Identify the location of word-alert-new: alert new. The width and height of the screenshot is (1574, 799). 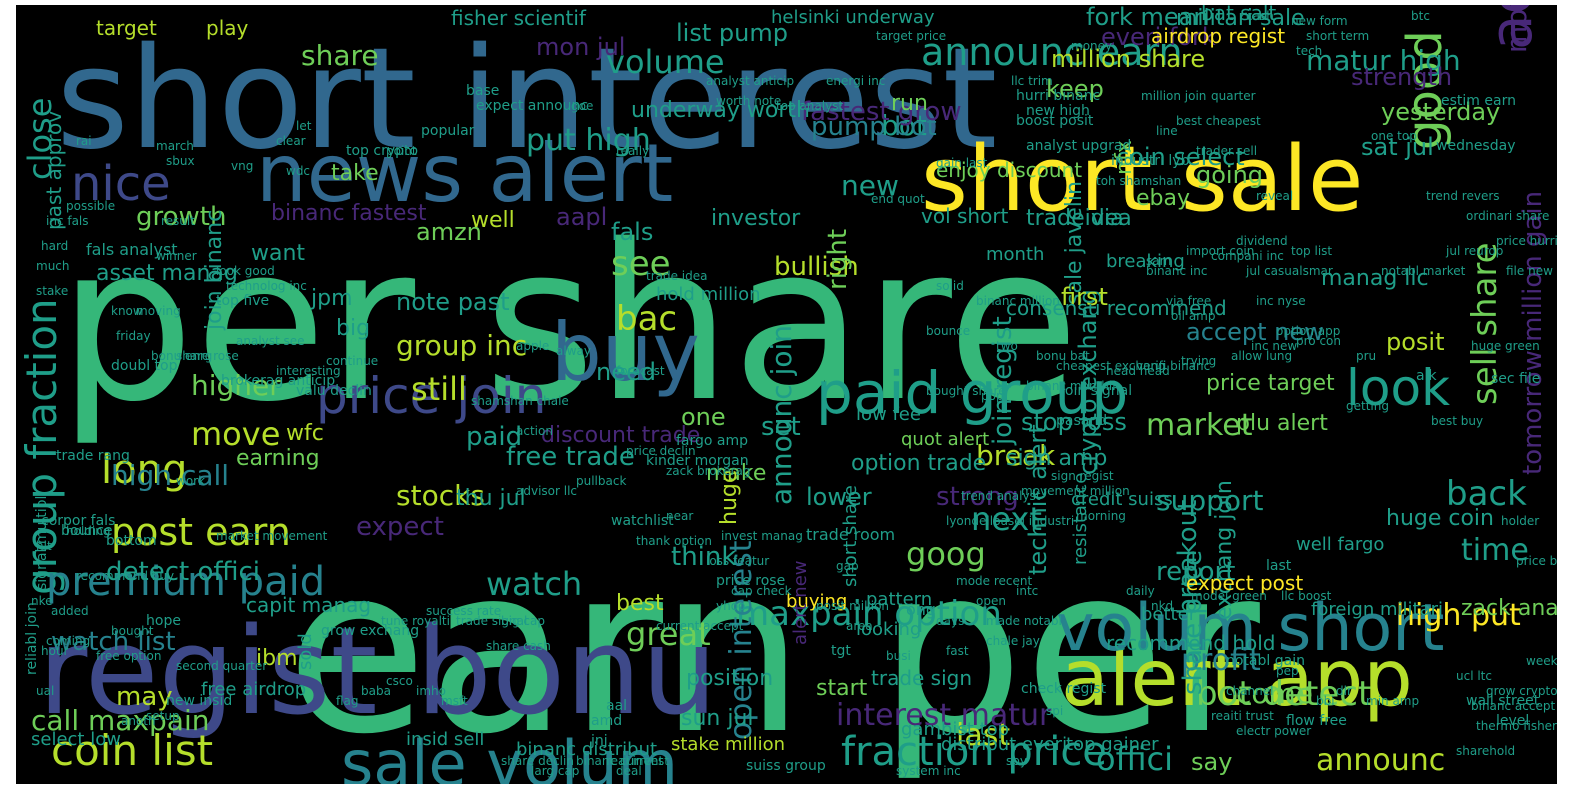
(800, 603).